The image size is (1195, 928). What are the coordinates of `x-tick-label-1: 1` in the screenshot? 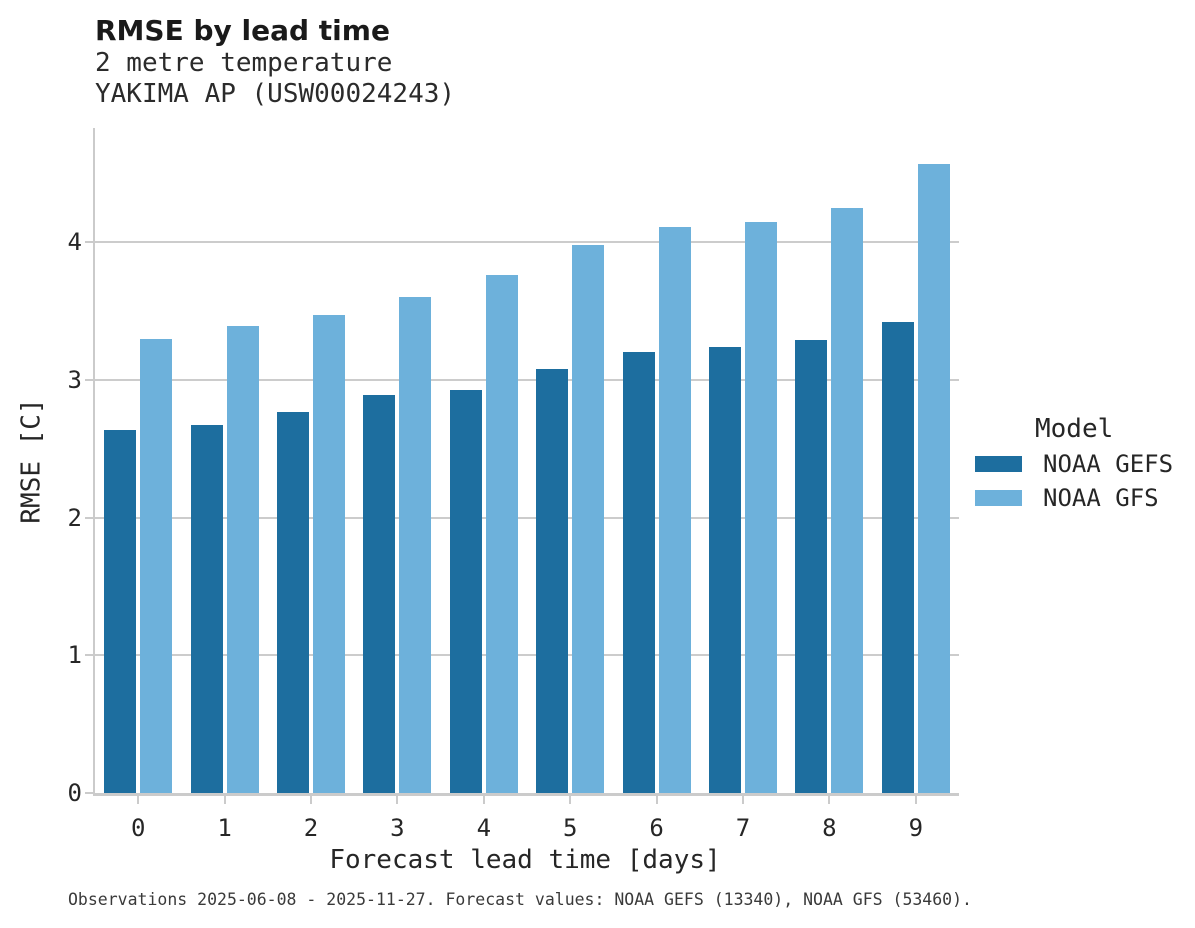 It's located at (224, 828).